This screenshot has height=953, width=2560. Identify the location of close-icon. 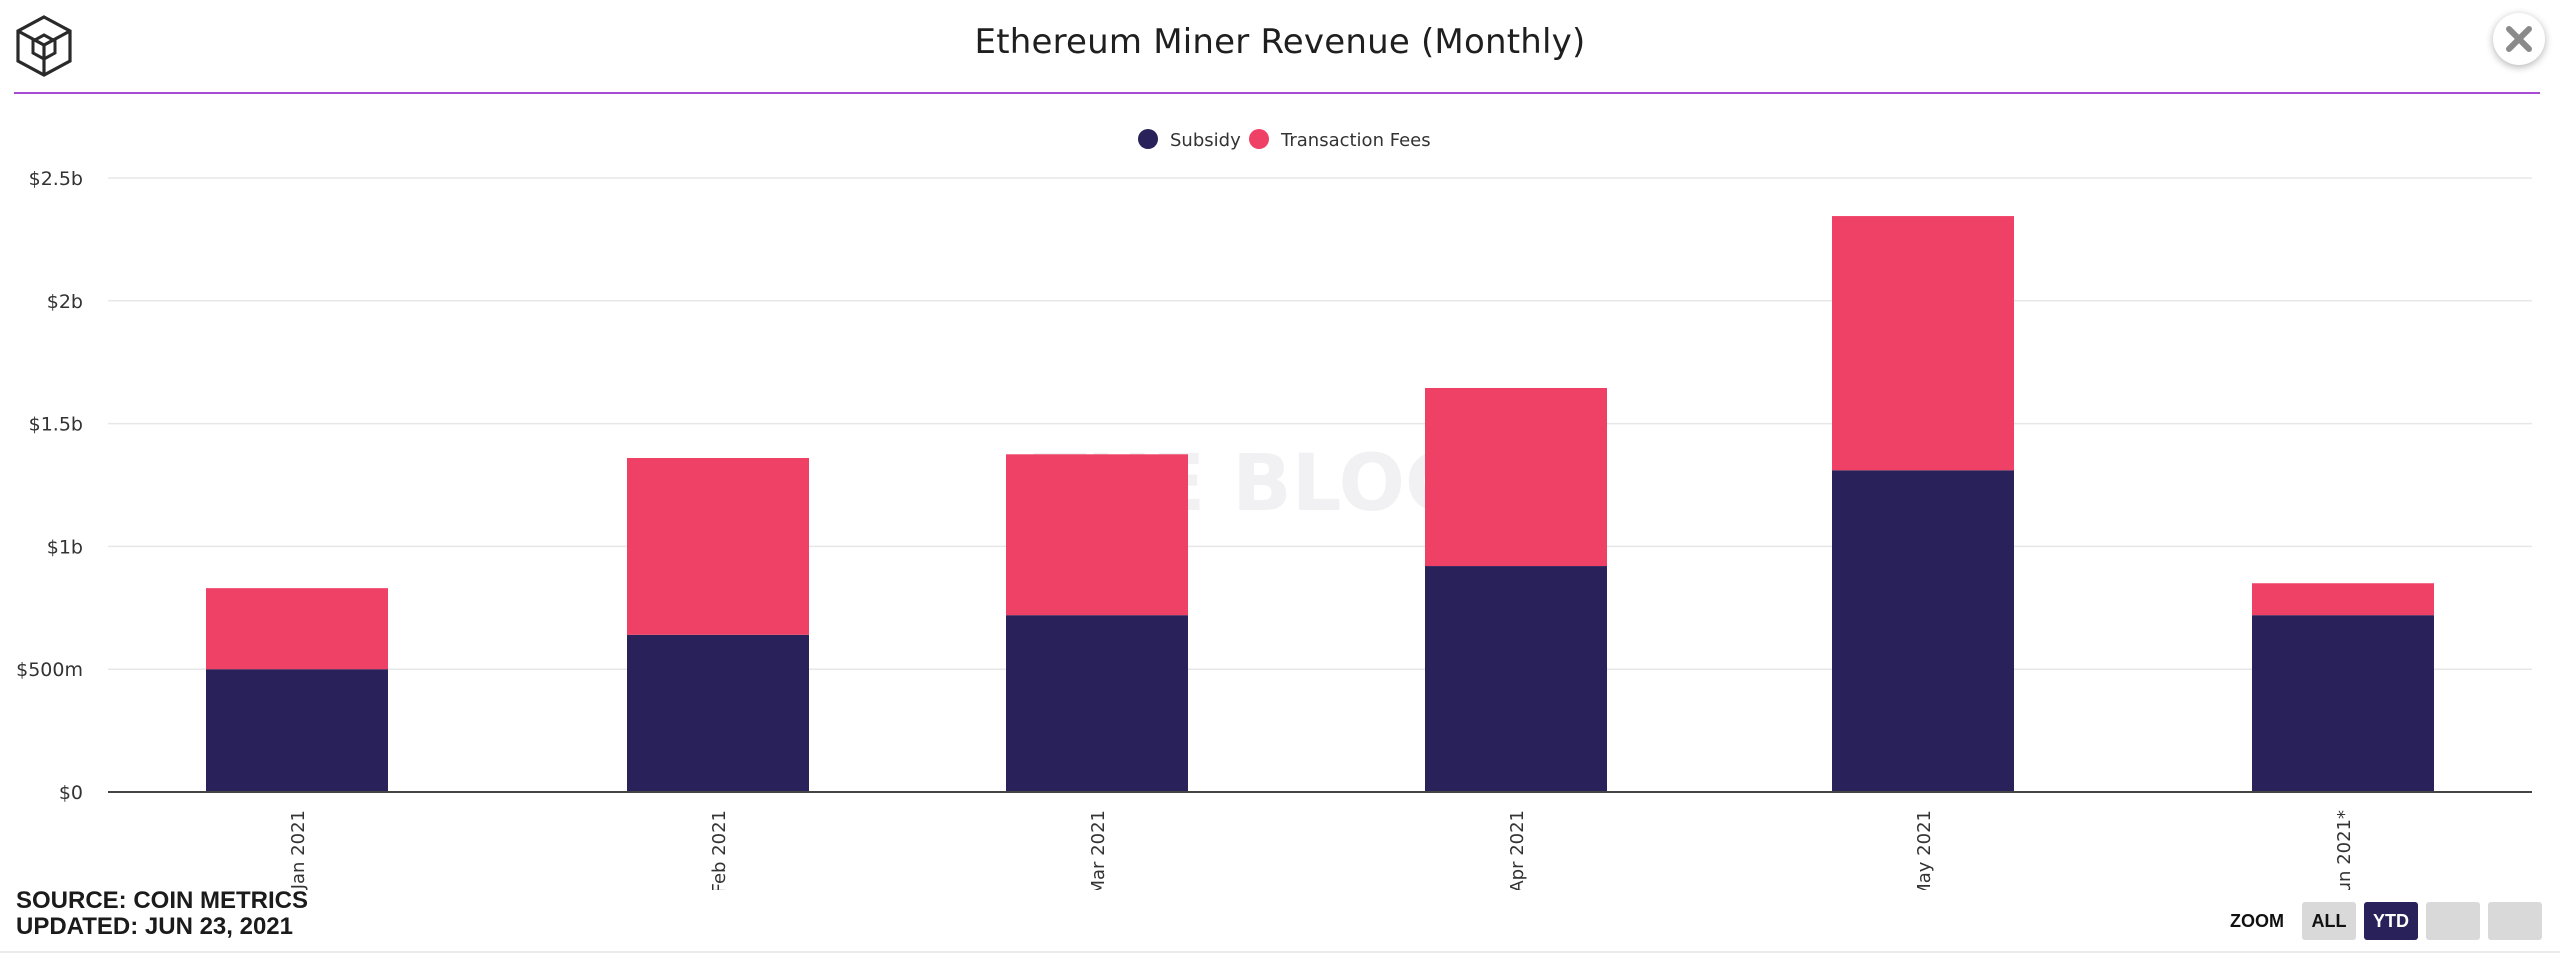
(2519, 39).